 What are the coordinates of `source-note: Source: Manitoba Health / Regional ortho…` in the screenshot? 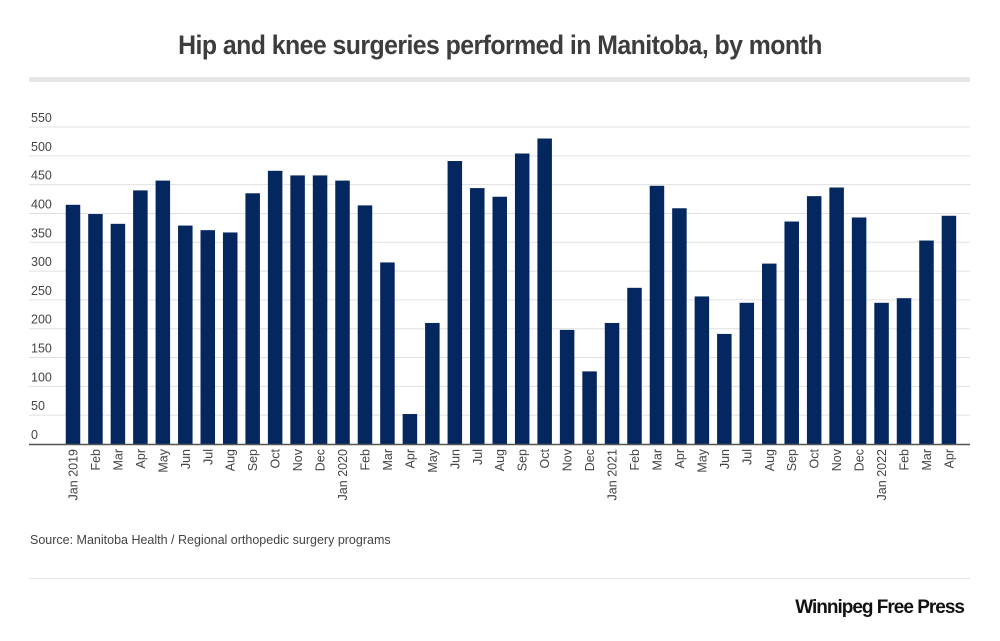 It's located at (210, 540).